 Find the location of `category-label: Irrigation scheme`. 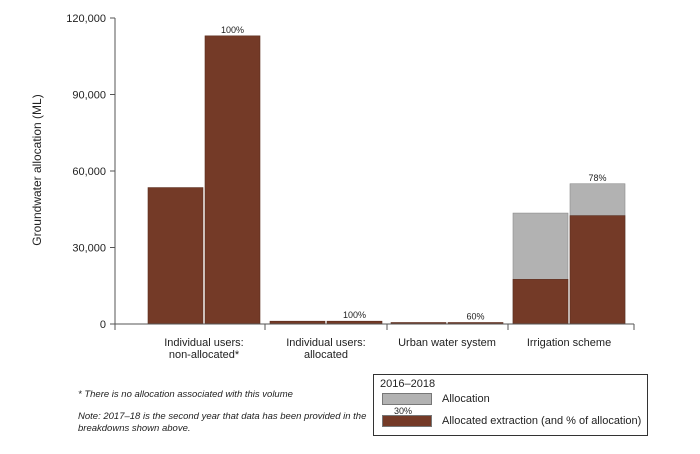

category-label: Irrigation scheme is located at coordinates (569, 343).